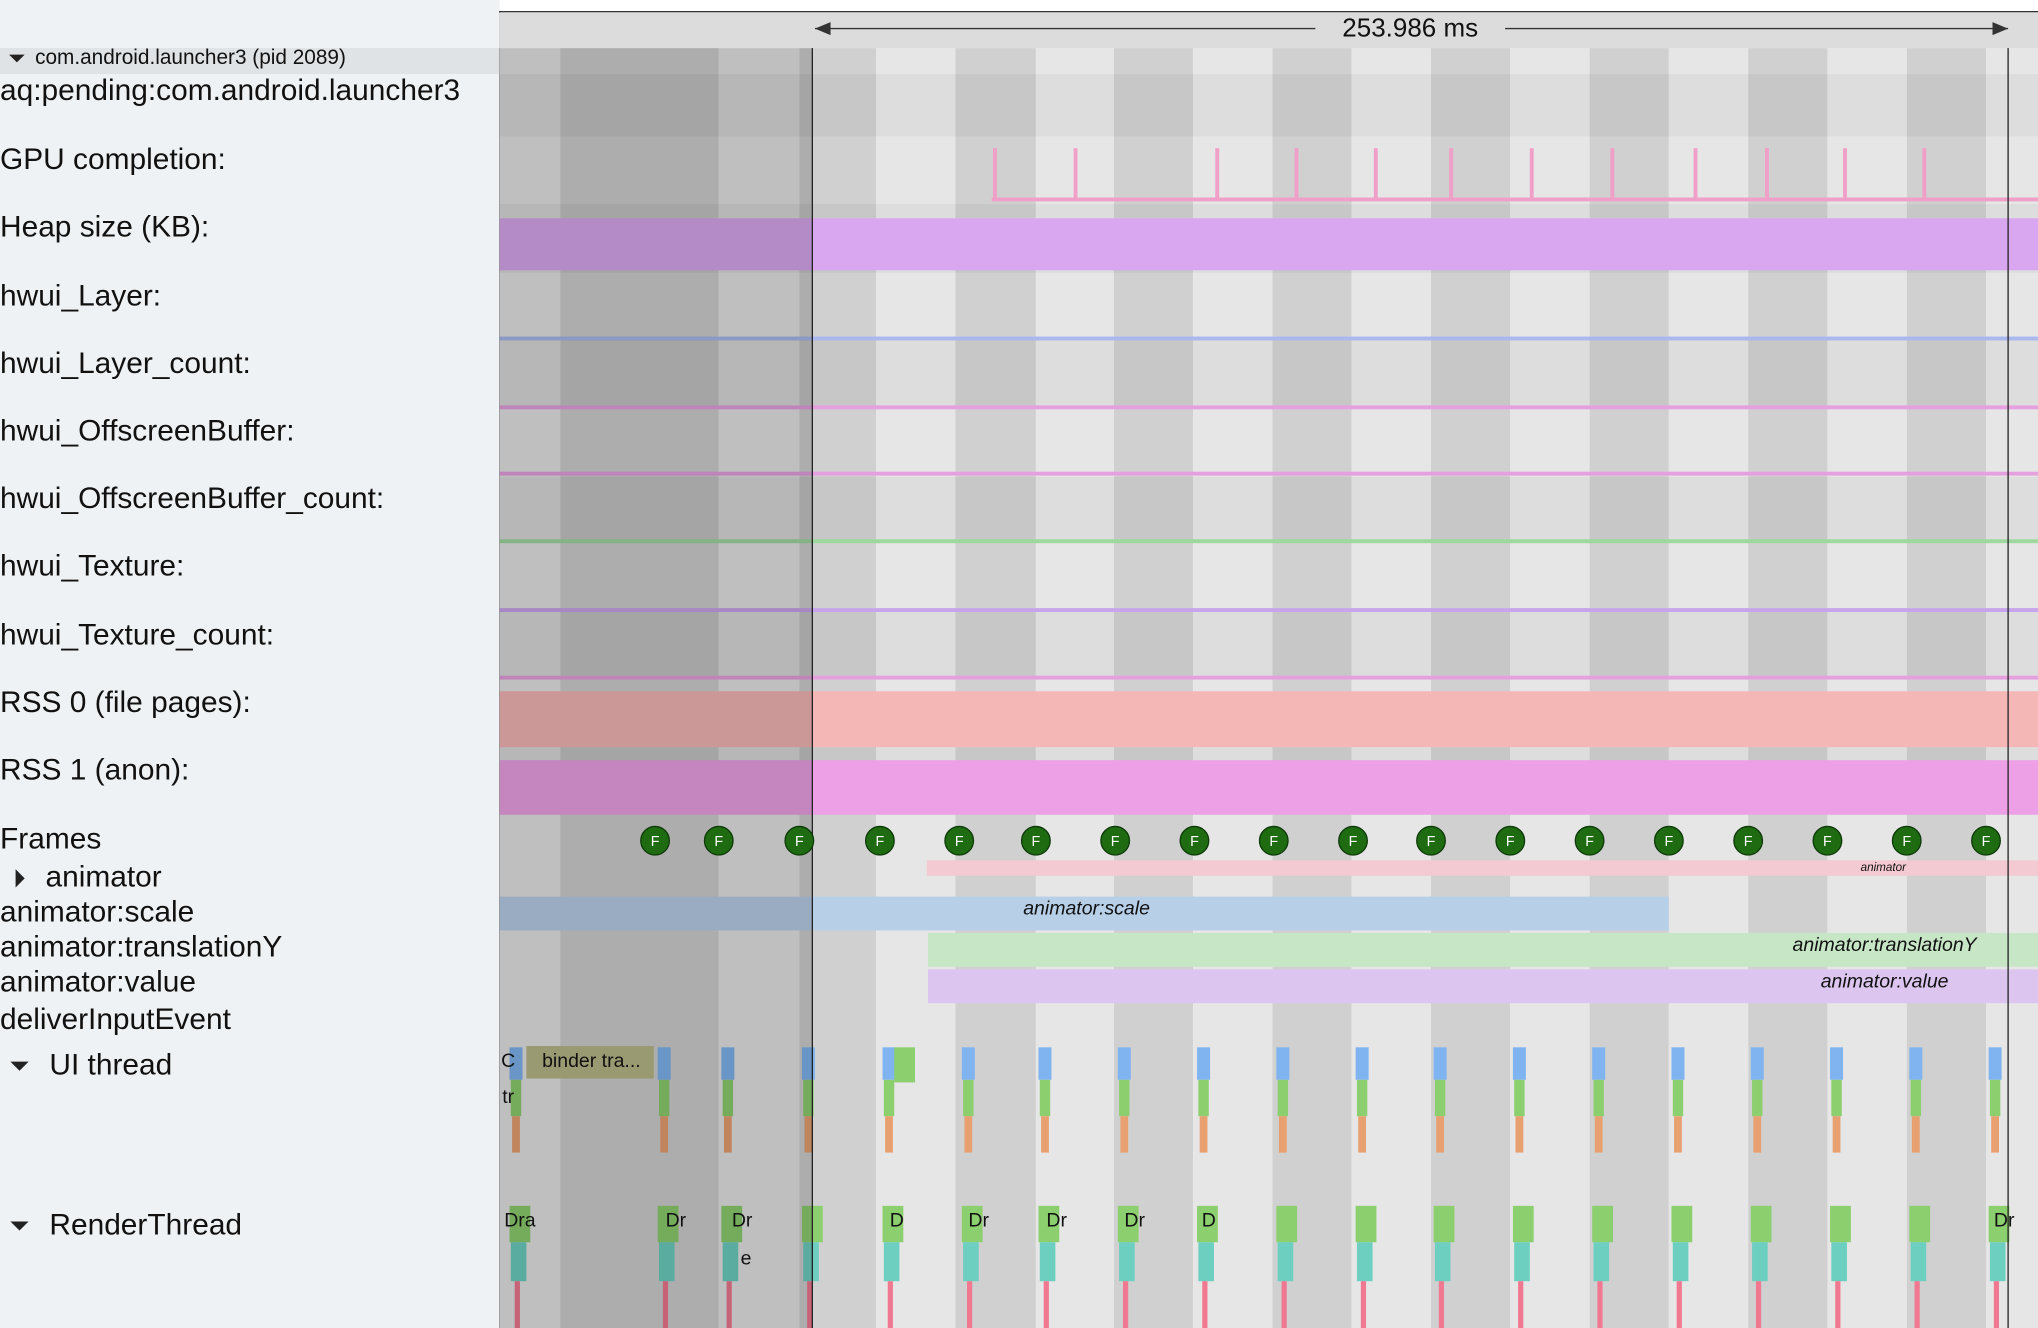 Image resolution: width=2038 pixels, height=1328 pixels. Describe the element at coordinates (98, 982) in the screenshot. I see `track-label: animator:value` at that location.